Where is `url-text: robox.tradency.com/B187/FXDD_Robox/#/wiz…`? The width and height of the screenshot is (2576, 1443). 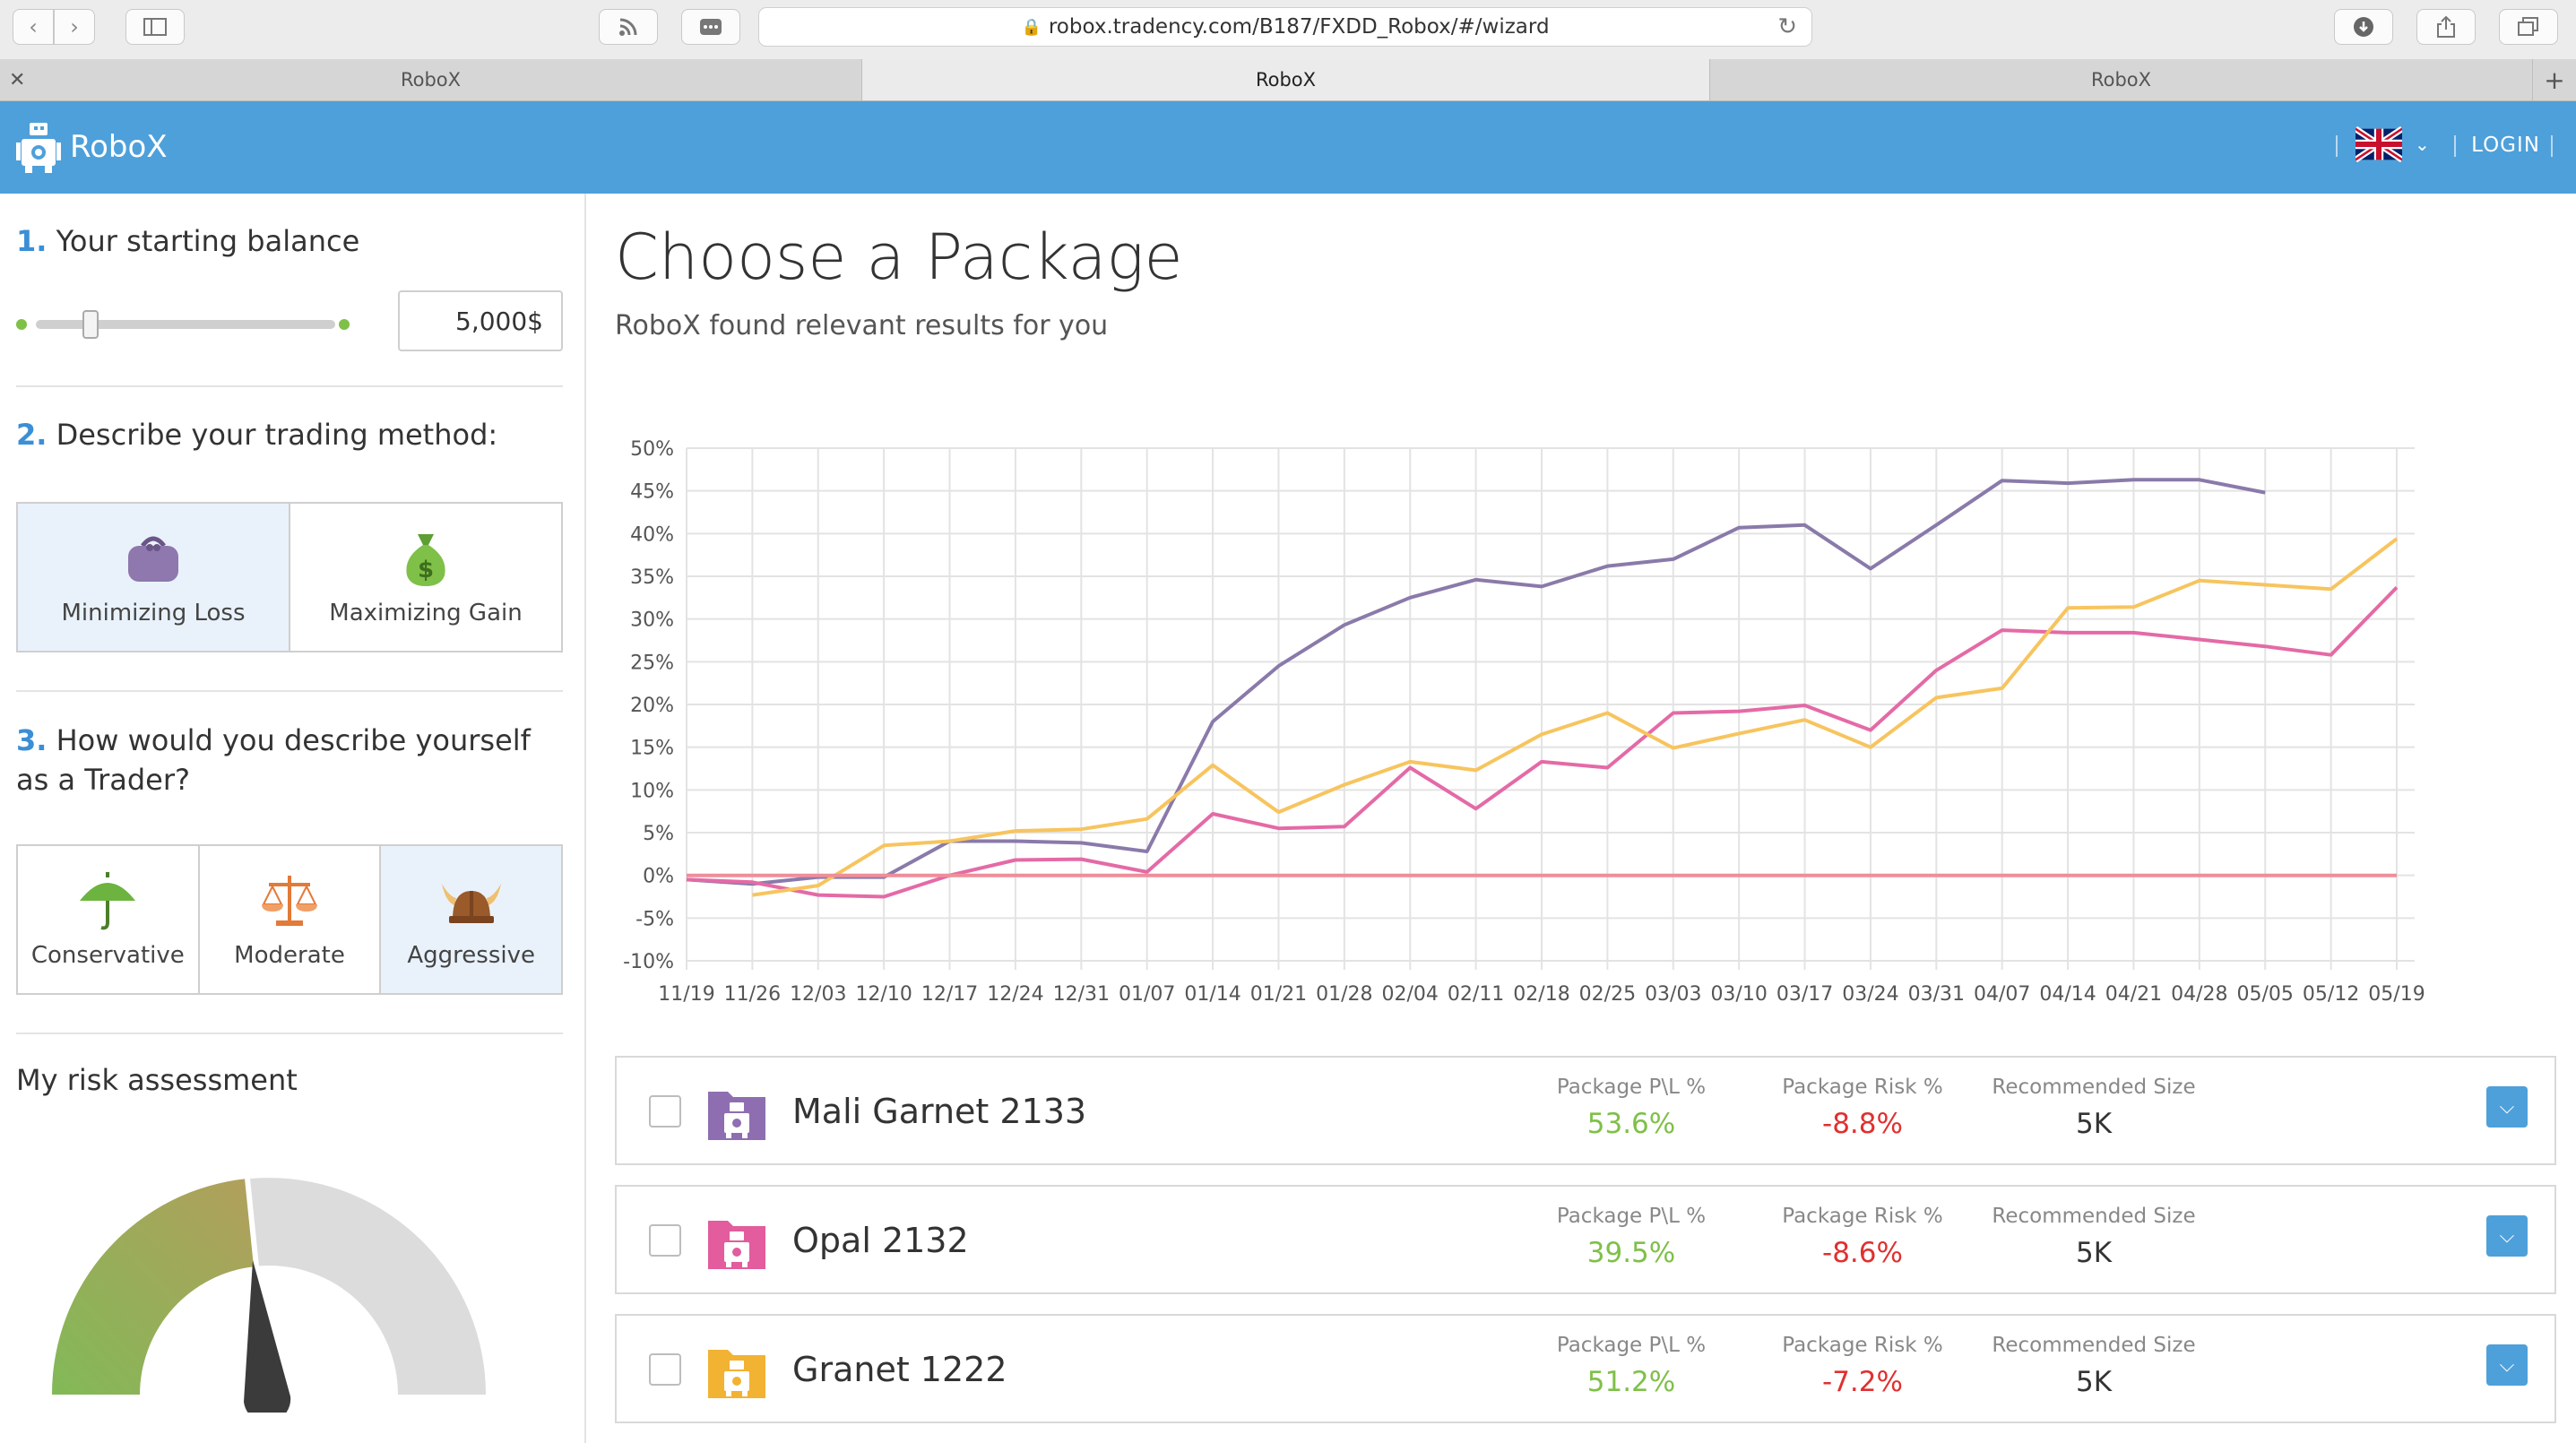 url-text: robox.tradency.com/B187/FXDD_Robox/#/wiz… is located at coordinates (1299, 27).